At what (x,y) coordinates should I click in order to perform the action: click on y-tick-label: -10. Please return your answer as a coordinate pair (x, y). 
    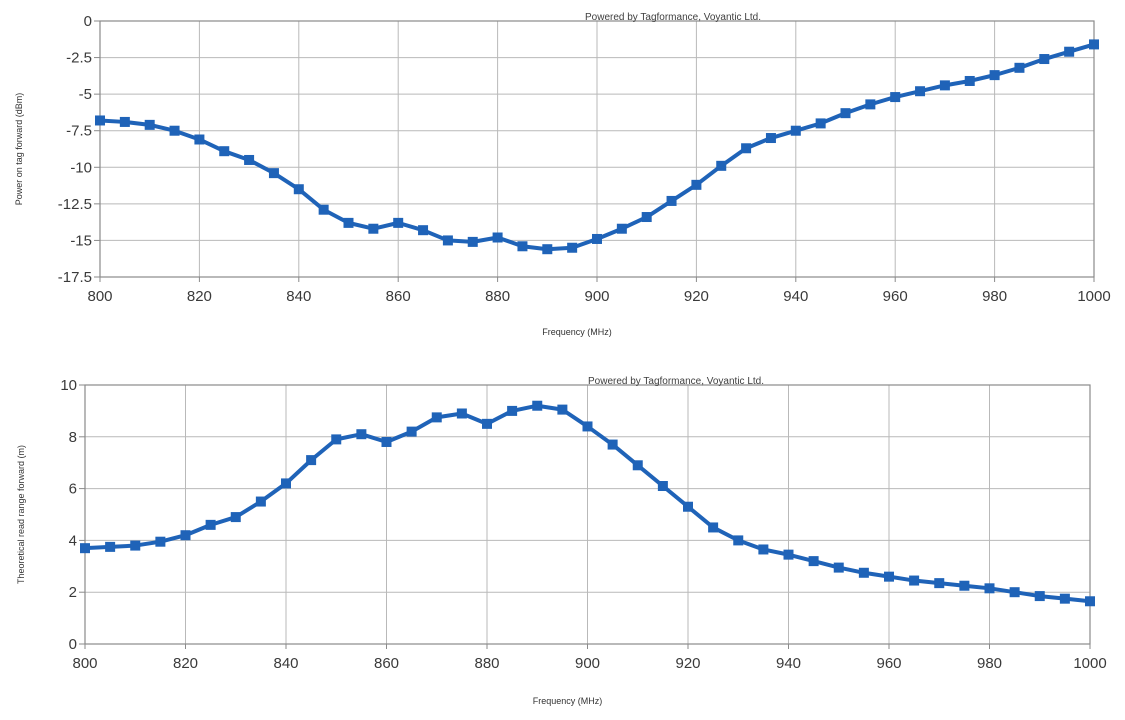
    Looking at the image, I should click on (81, 167).